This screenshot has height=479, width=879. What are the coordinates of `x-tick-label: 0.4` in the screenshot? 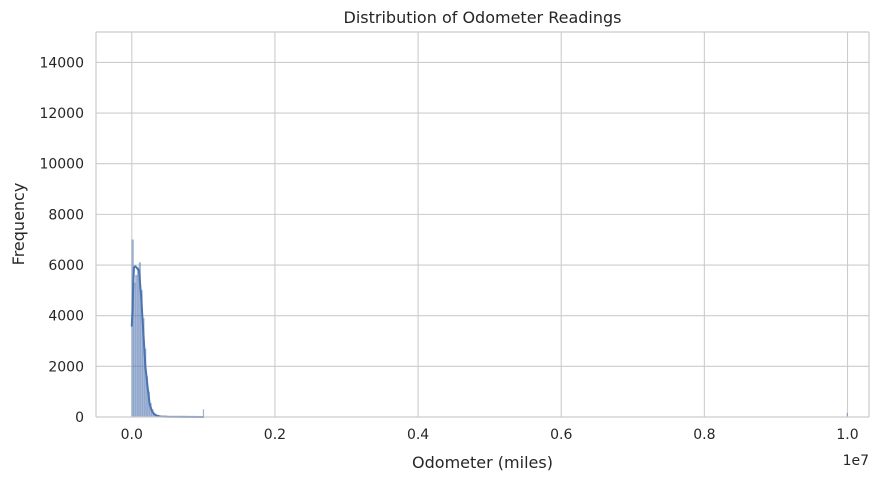 It's located at (418, 435).